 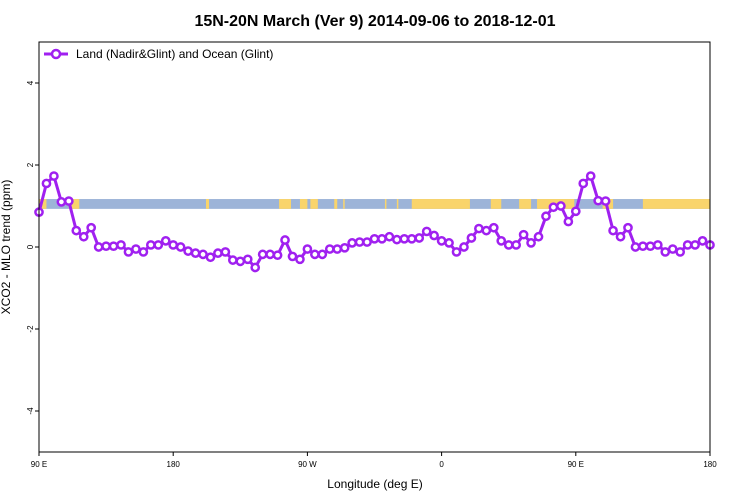 I want to click on x-tick-label: 90 E, so click(x=576, y=464).